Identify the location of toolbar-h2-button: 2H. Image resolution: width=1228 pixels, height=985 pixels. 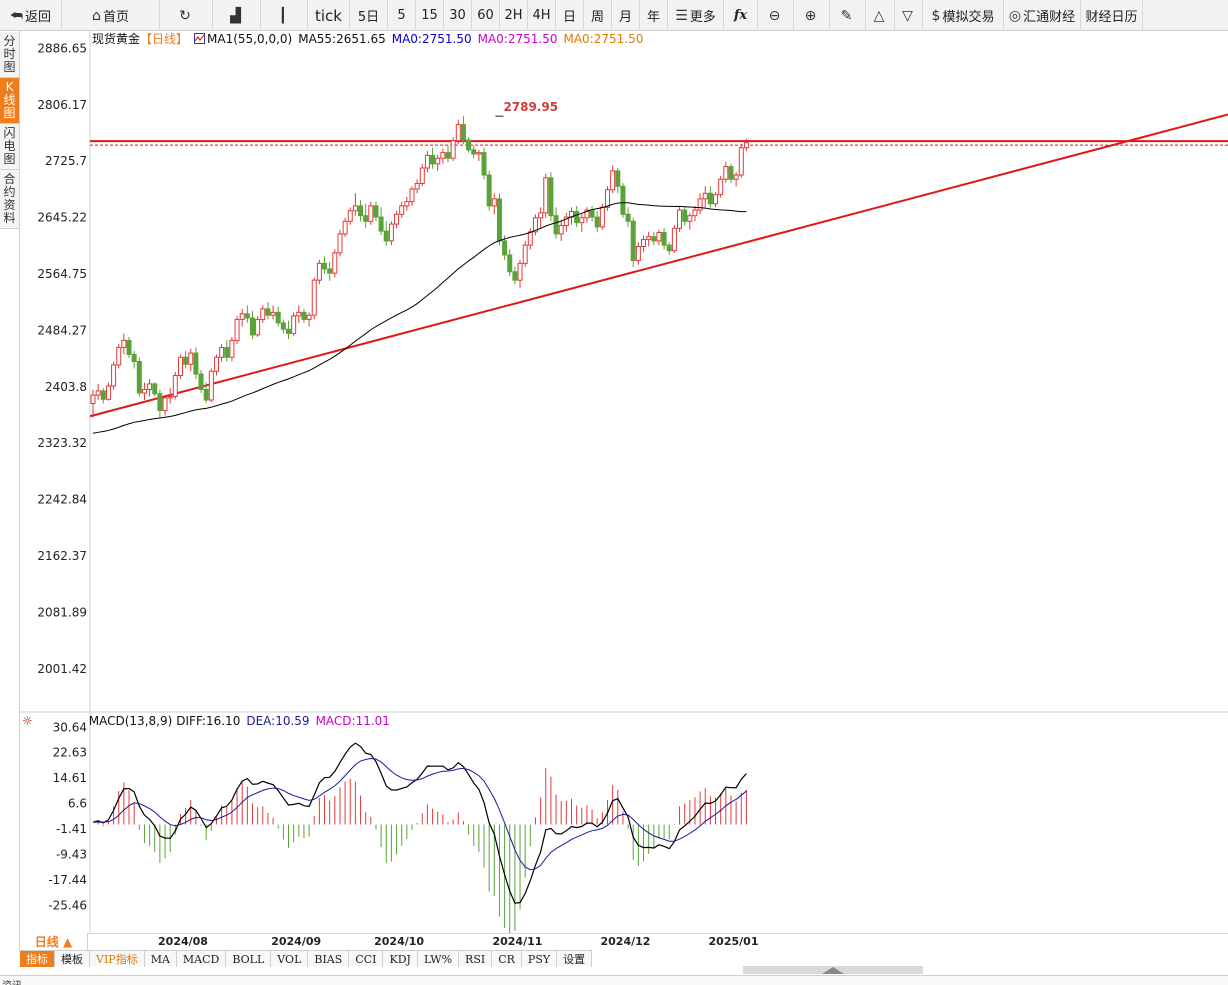
(514, 15).